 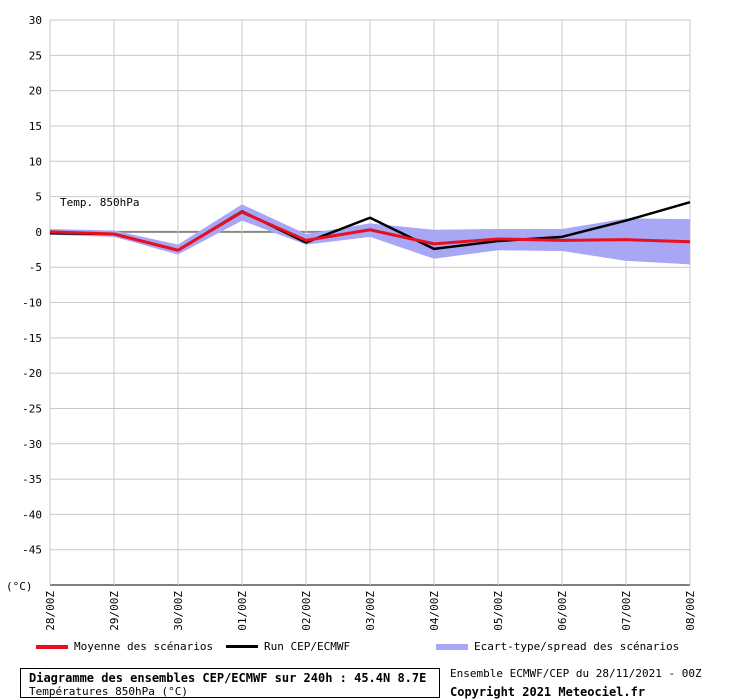 I want to click on y-tick-label: -25, so click(x=32, y=408).